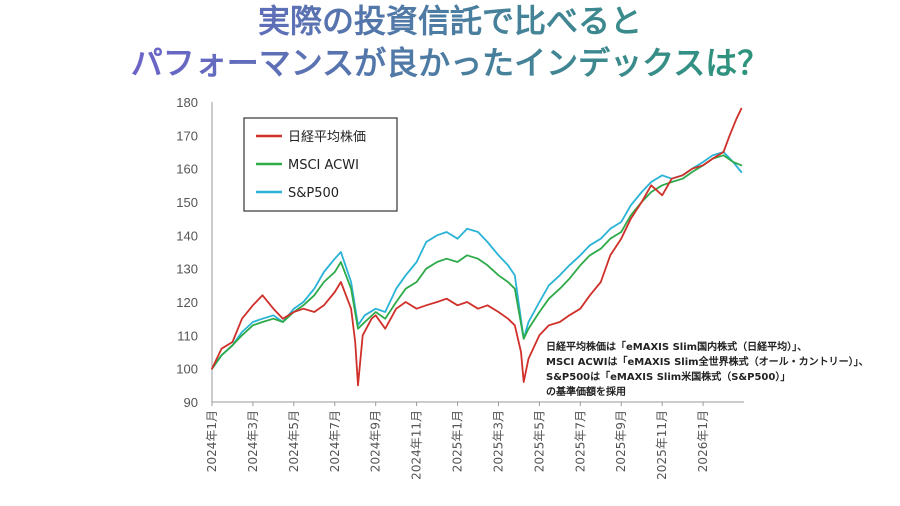  Describe the element at coordinates (187, 335) in the screenshot. I see `y-tick-label: 110` at that location.